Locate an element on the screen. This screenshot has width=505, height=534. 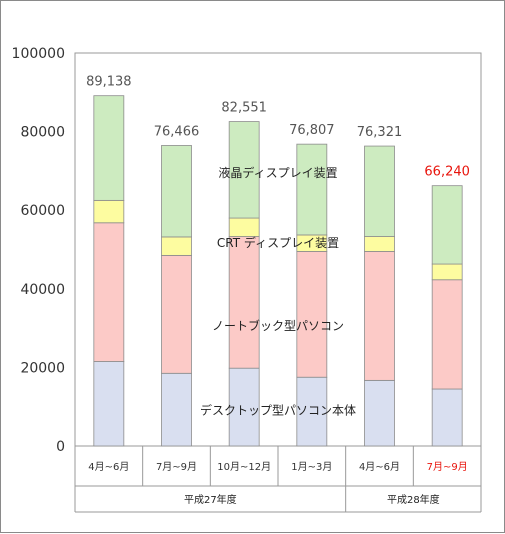
y-tick-label: 80000 is located at coordinates (42, 133).